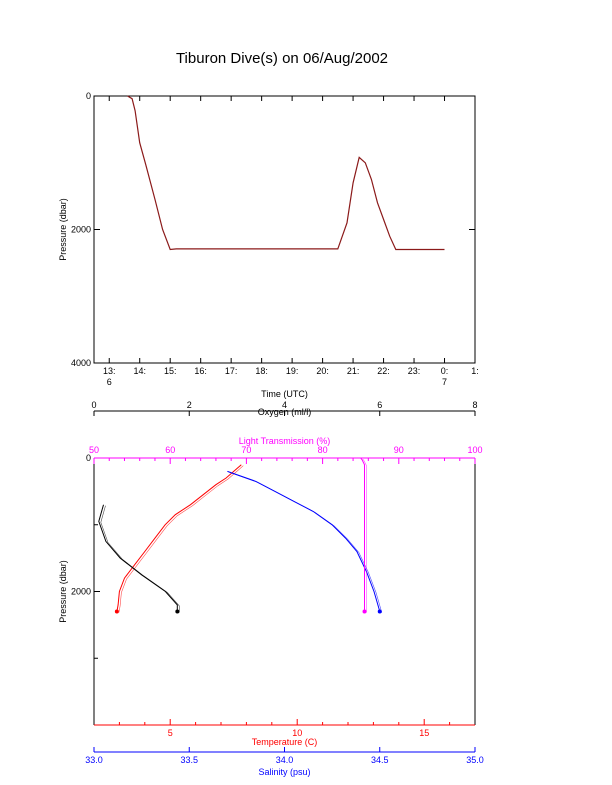  I want to click on temperature-axis-label: Temperature (C), so click(285, 742).